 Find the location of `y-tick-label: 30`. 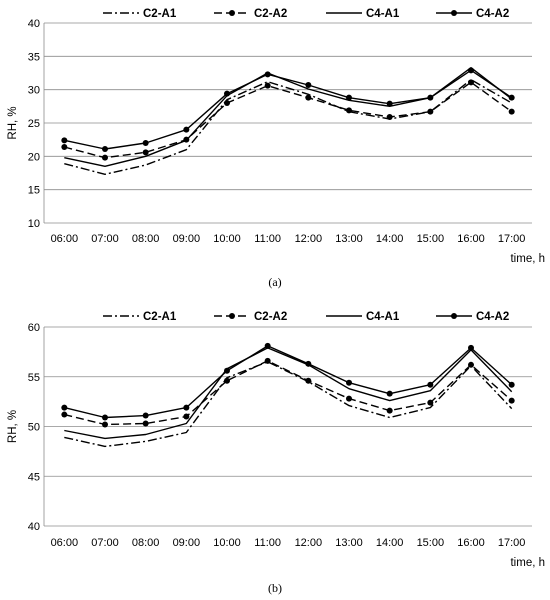

y-tick-label: 30 is located at coordinates (34, 91).